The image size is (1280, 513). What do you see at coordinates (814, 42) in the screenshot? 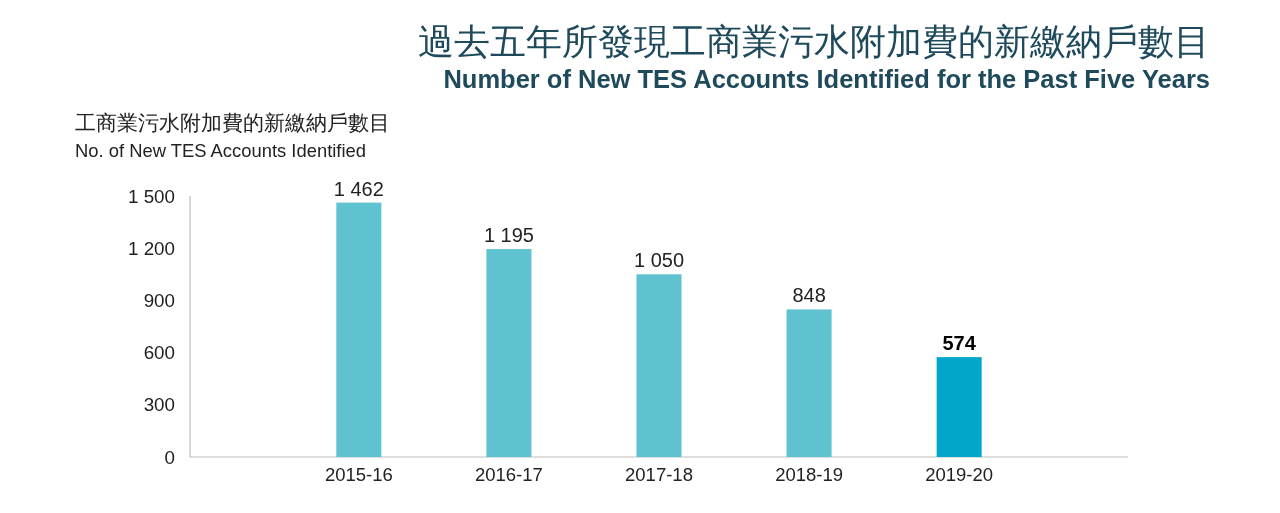
I see `title: 過去五年所發現工商業污水附加費的新繳納戶數目` at bounding box center [814, 42].